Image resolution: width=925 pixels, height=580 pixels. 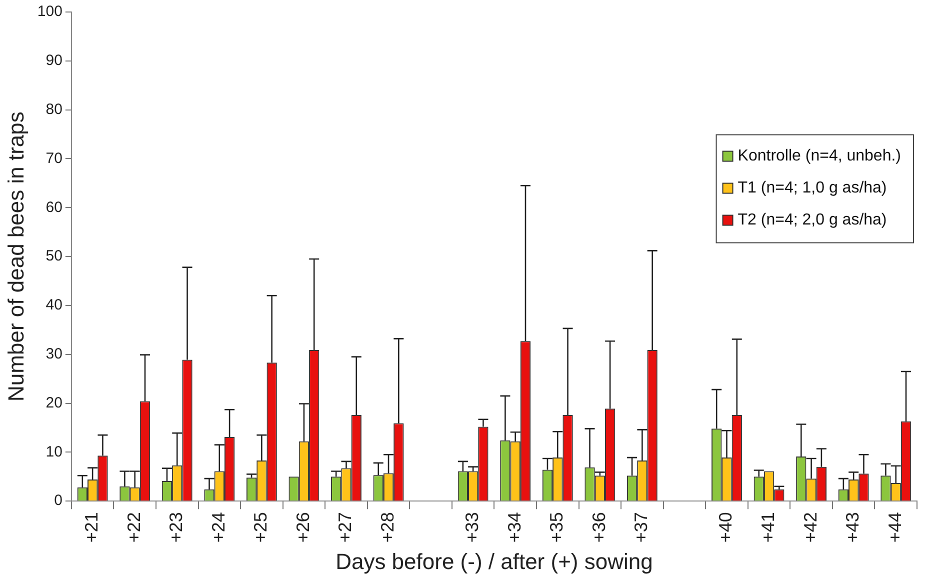 What do you see at coordinates (726, 527) in the screenshot?
I see `x-tick-label: +40` at bounding box center [726, 527].